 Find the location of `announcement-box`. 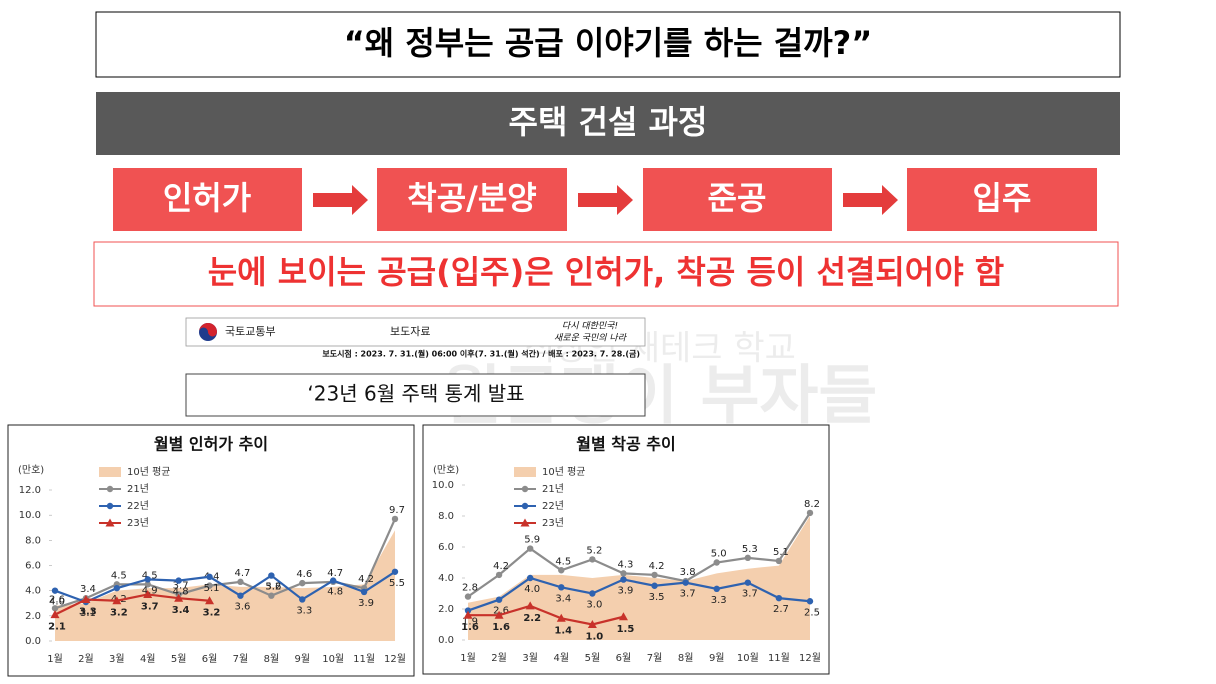

announcement-box is located at coordinates (415, 395).